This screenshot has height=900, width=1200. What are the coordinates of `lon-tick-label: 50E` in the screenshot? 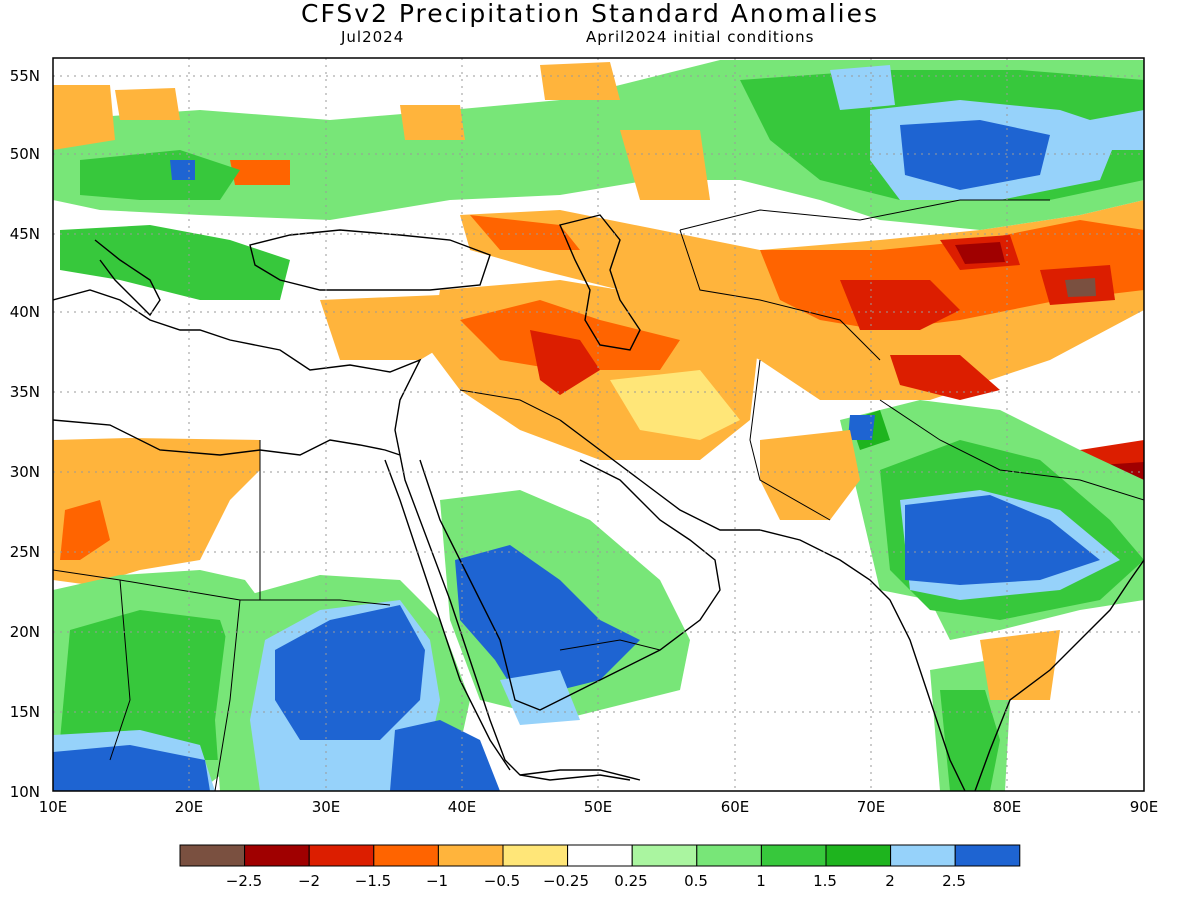 It's located at (598, 807).